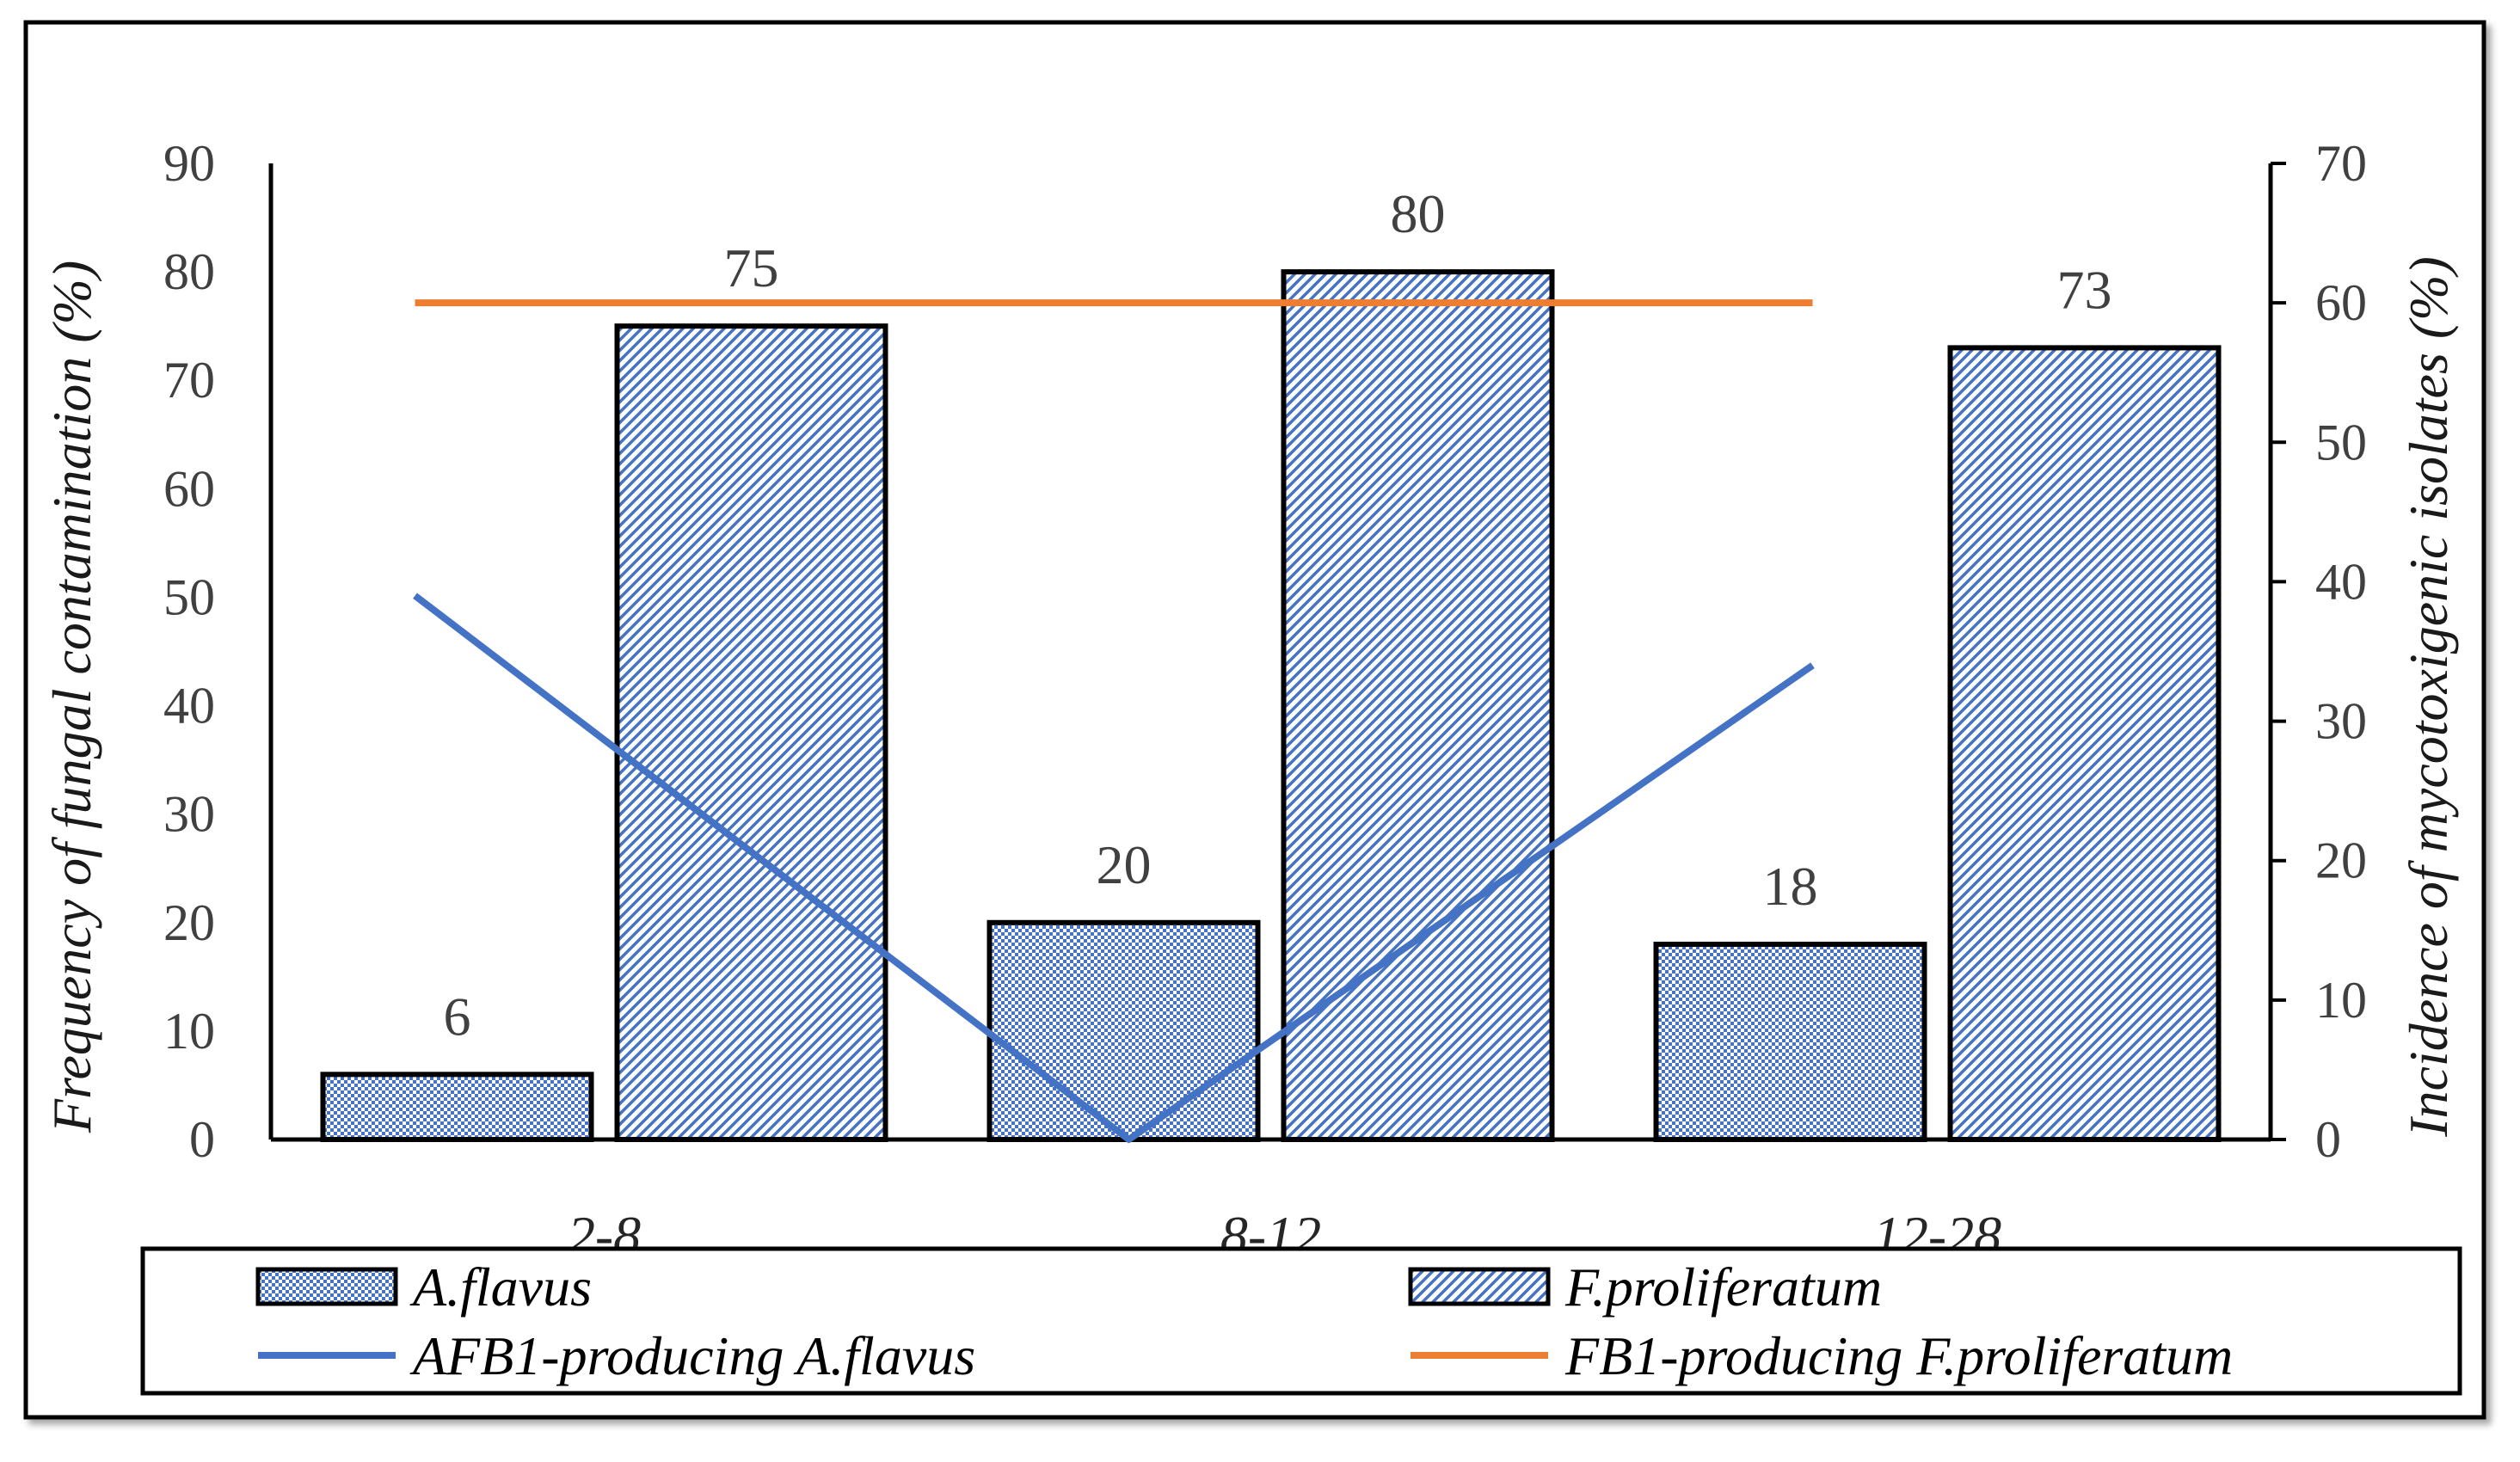 The image size is (2520, 1462). What do you see at coordinates (2341, 442) in the screenshot?
I see `y2-tick-label: 50` at bounding box center [2341, 442].